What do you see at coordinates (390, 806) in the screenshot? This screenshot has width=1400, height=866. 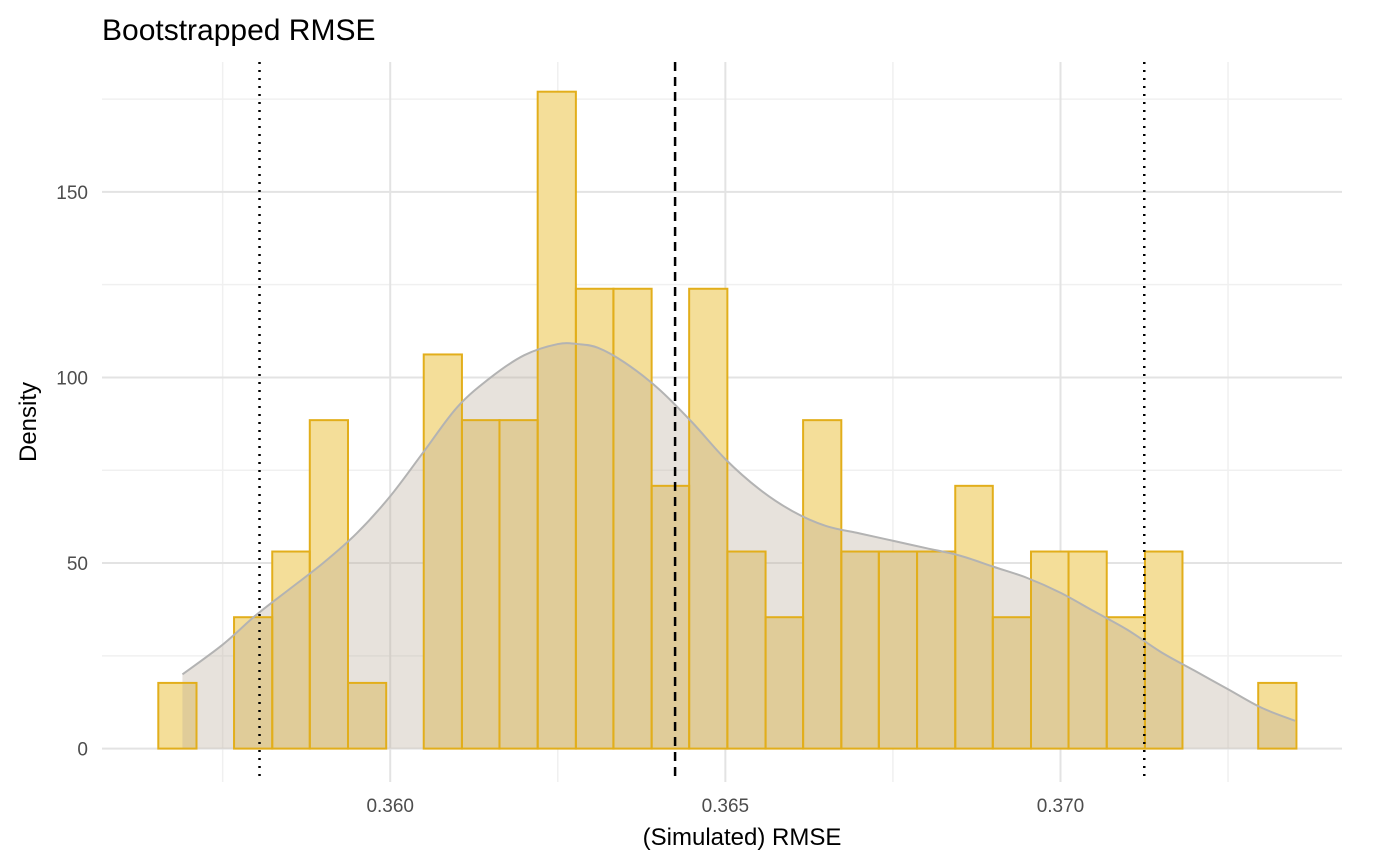 I see `x-tick-label: 0.360` at bounding box center [390, 806].